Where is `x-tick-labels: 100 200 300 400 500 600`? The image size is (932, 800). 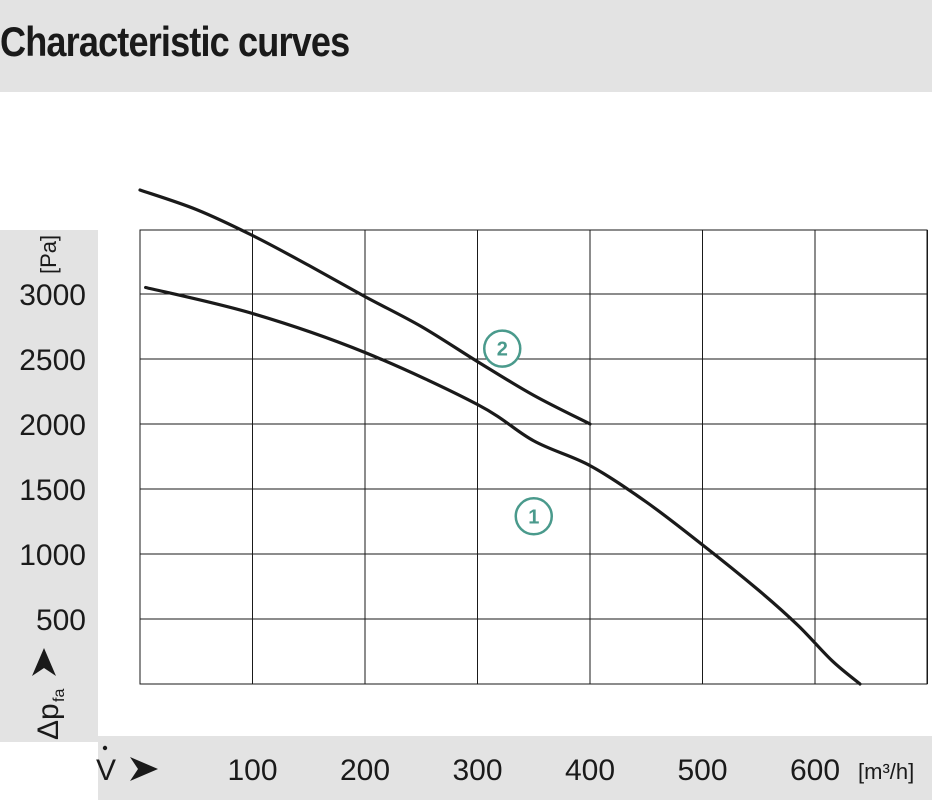 x-tick-labels: 100 200 300 400 500 600 is located at coordinates (533, 770).